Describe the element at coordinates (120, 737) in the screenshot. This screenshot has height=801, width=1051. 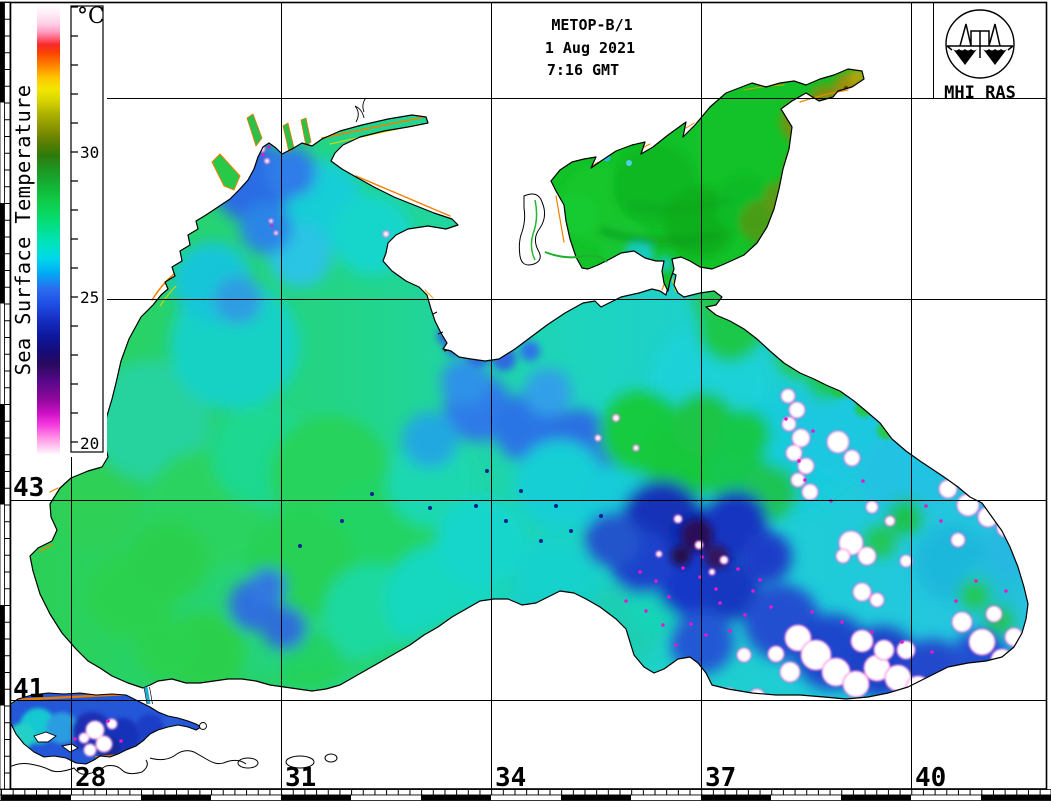
I see `marmara-islands` at that location.